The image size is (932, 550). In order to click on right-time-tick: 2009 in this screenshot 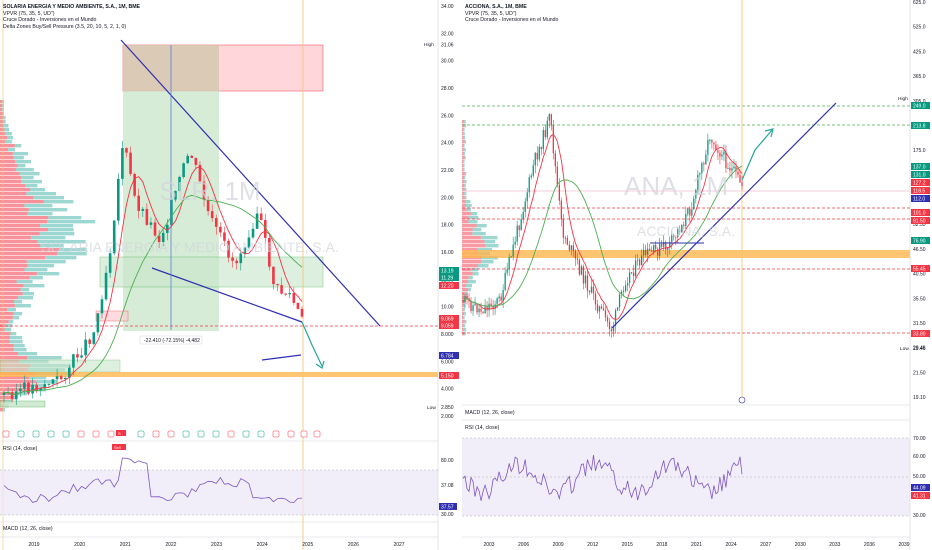, I will do `click(558, 545)`.